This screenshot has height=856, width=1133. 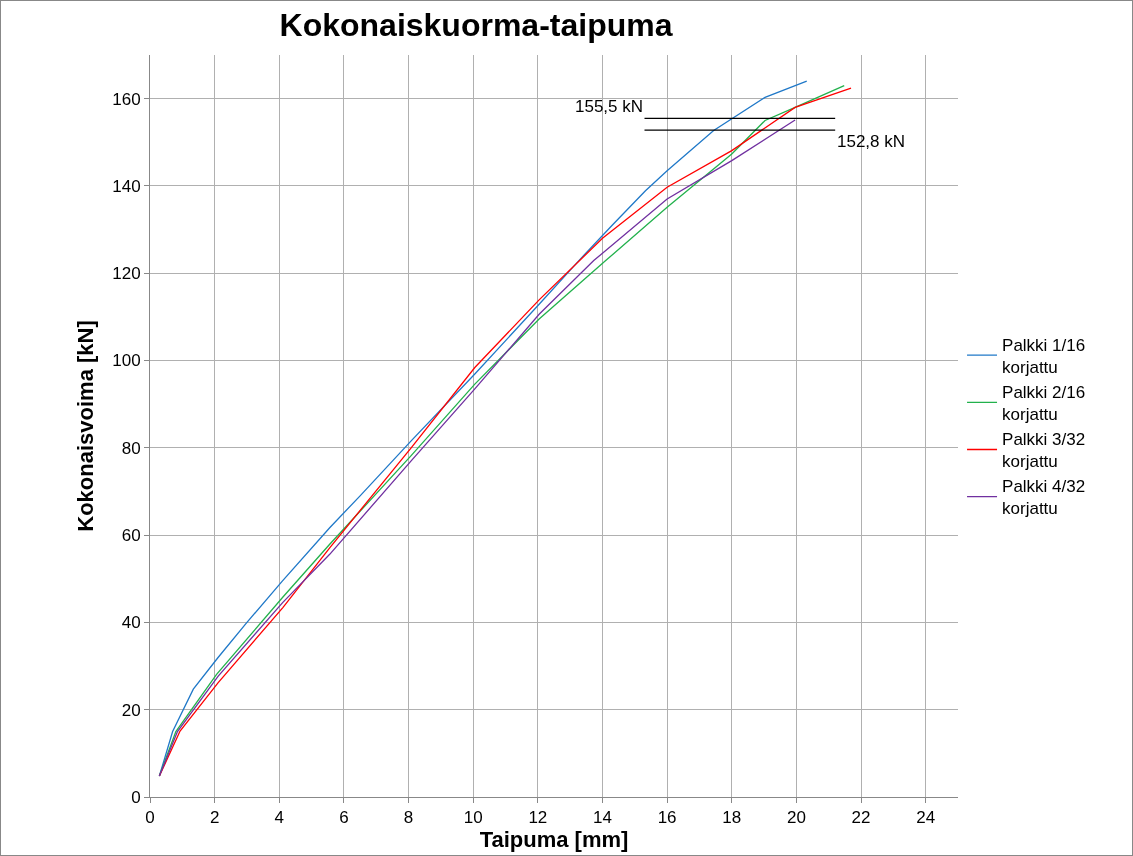 I want to click on y-tick-label: 20, so click(x=131, y=710).